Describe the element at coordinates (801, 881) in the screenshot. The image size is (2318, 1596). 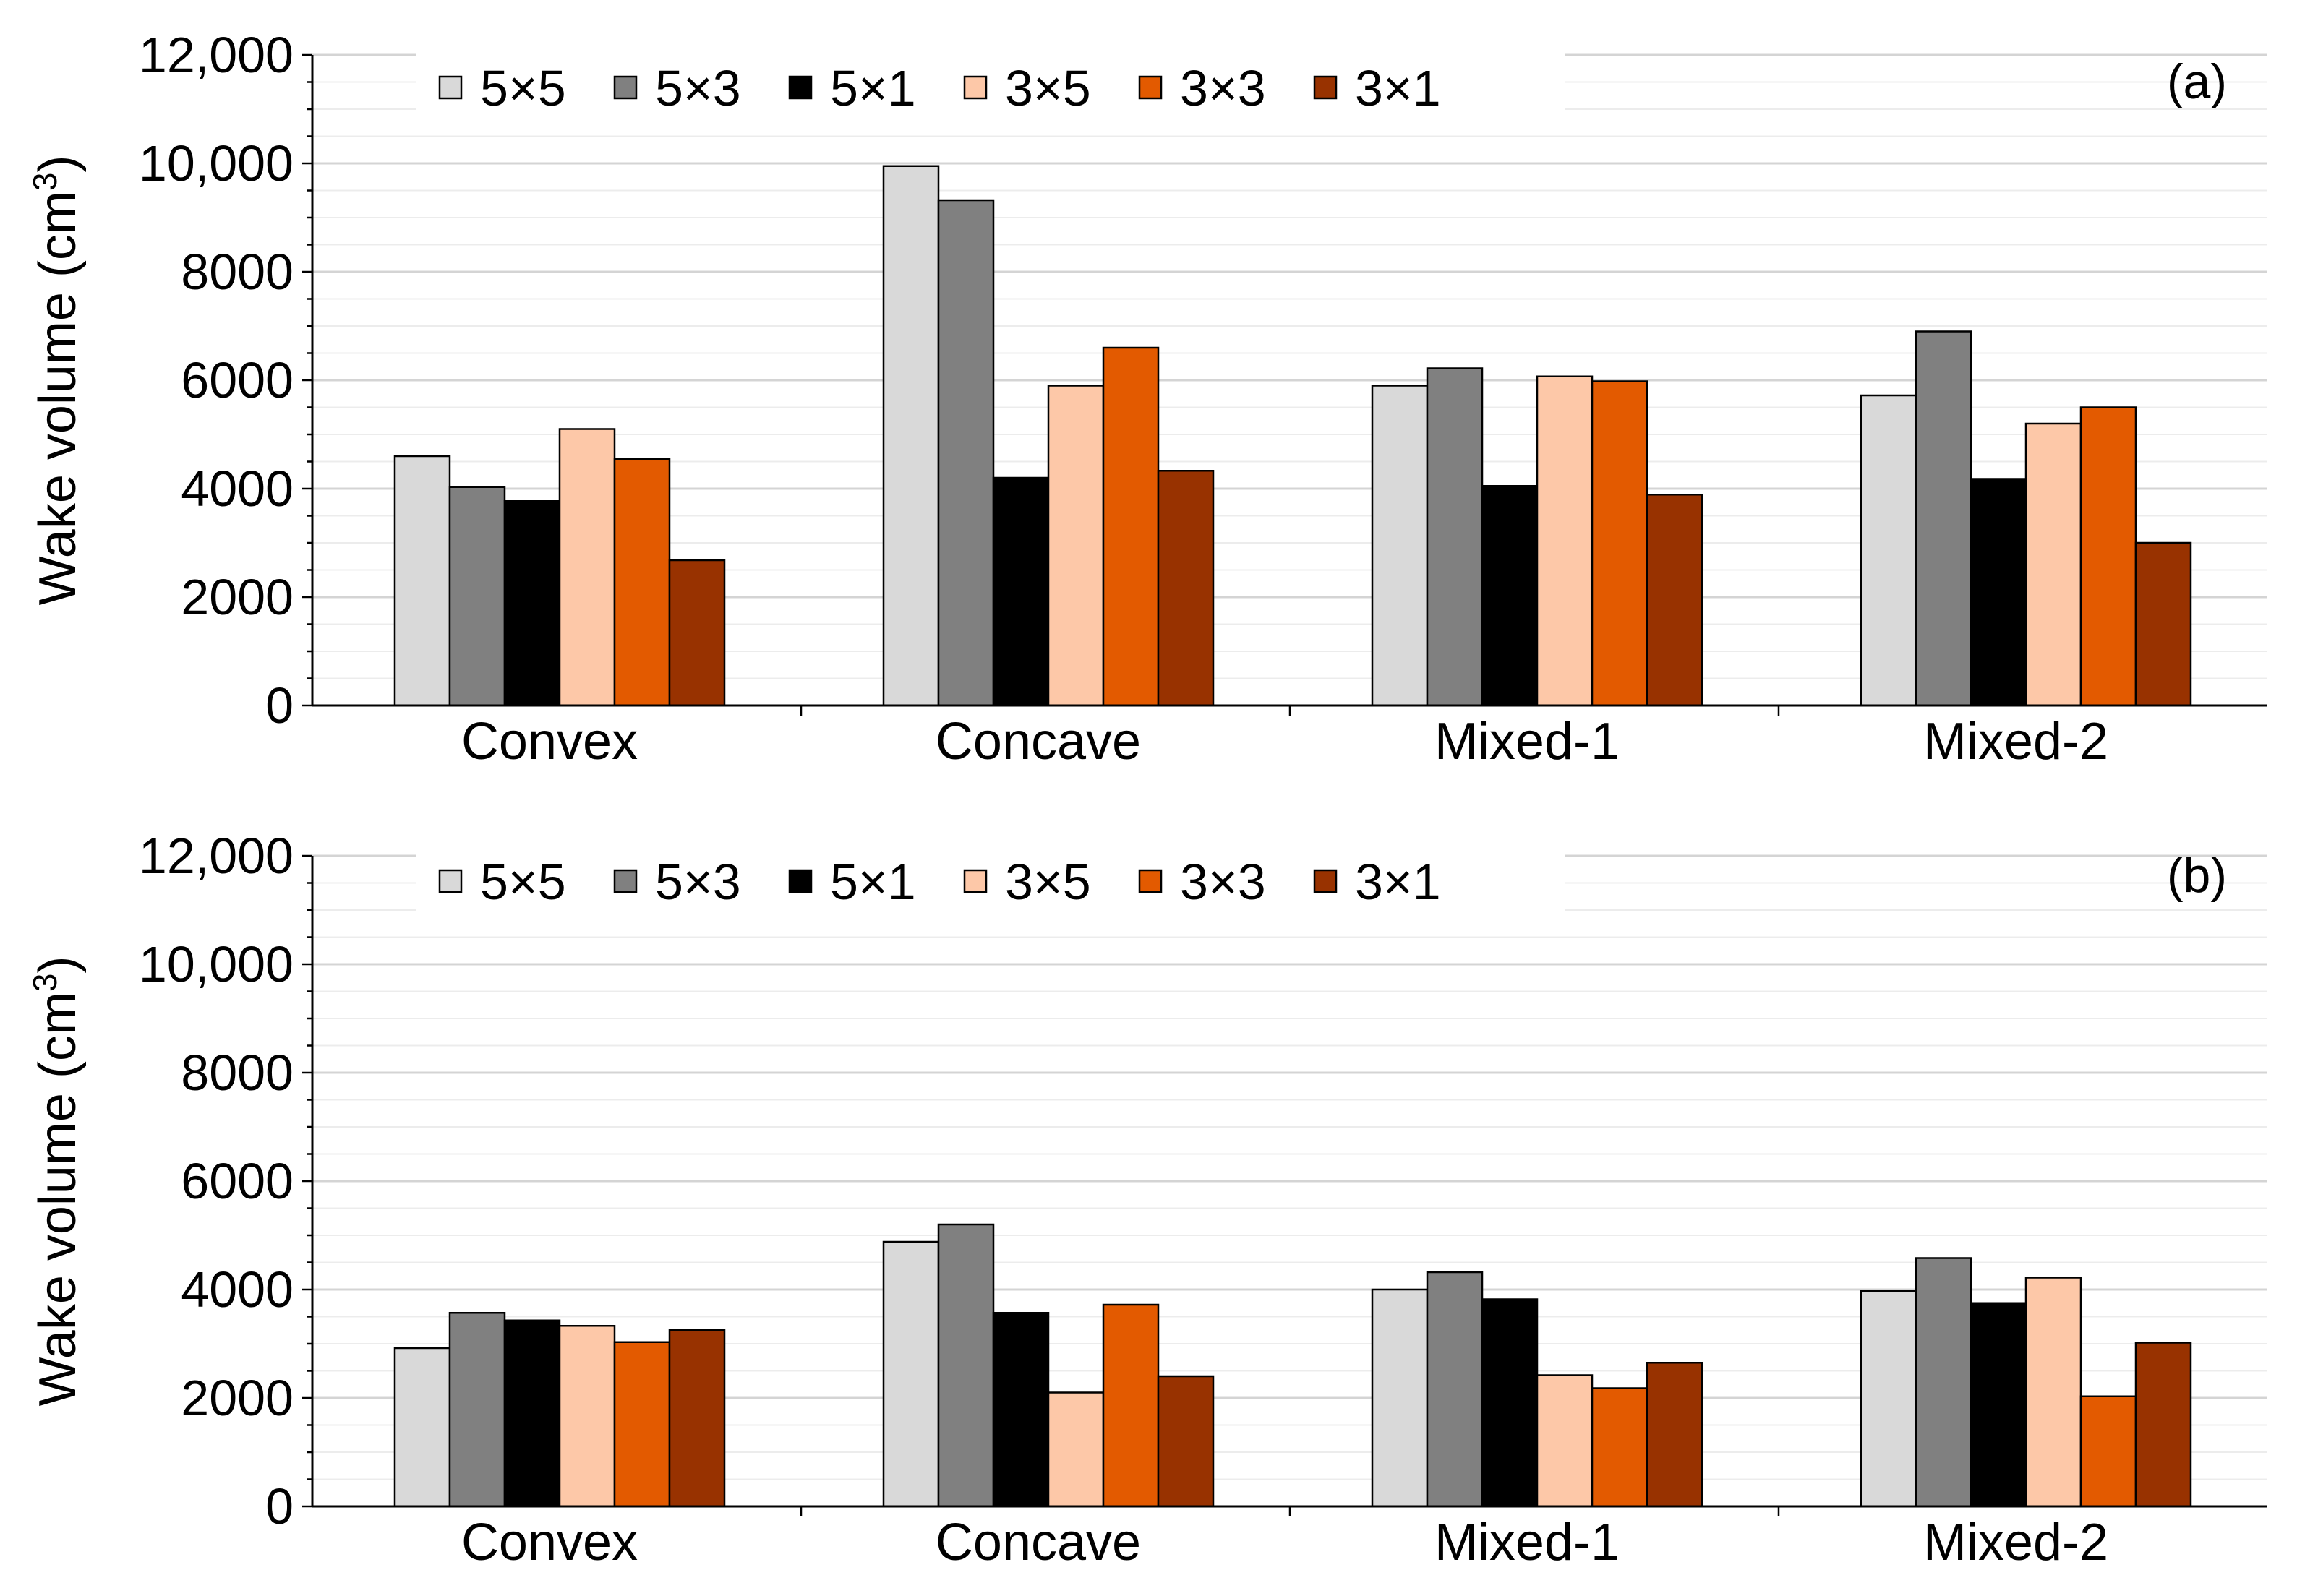
I see `legend-swatch-5x1` at that location.